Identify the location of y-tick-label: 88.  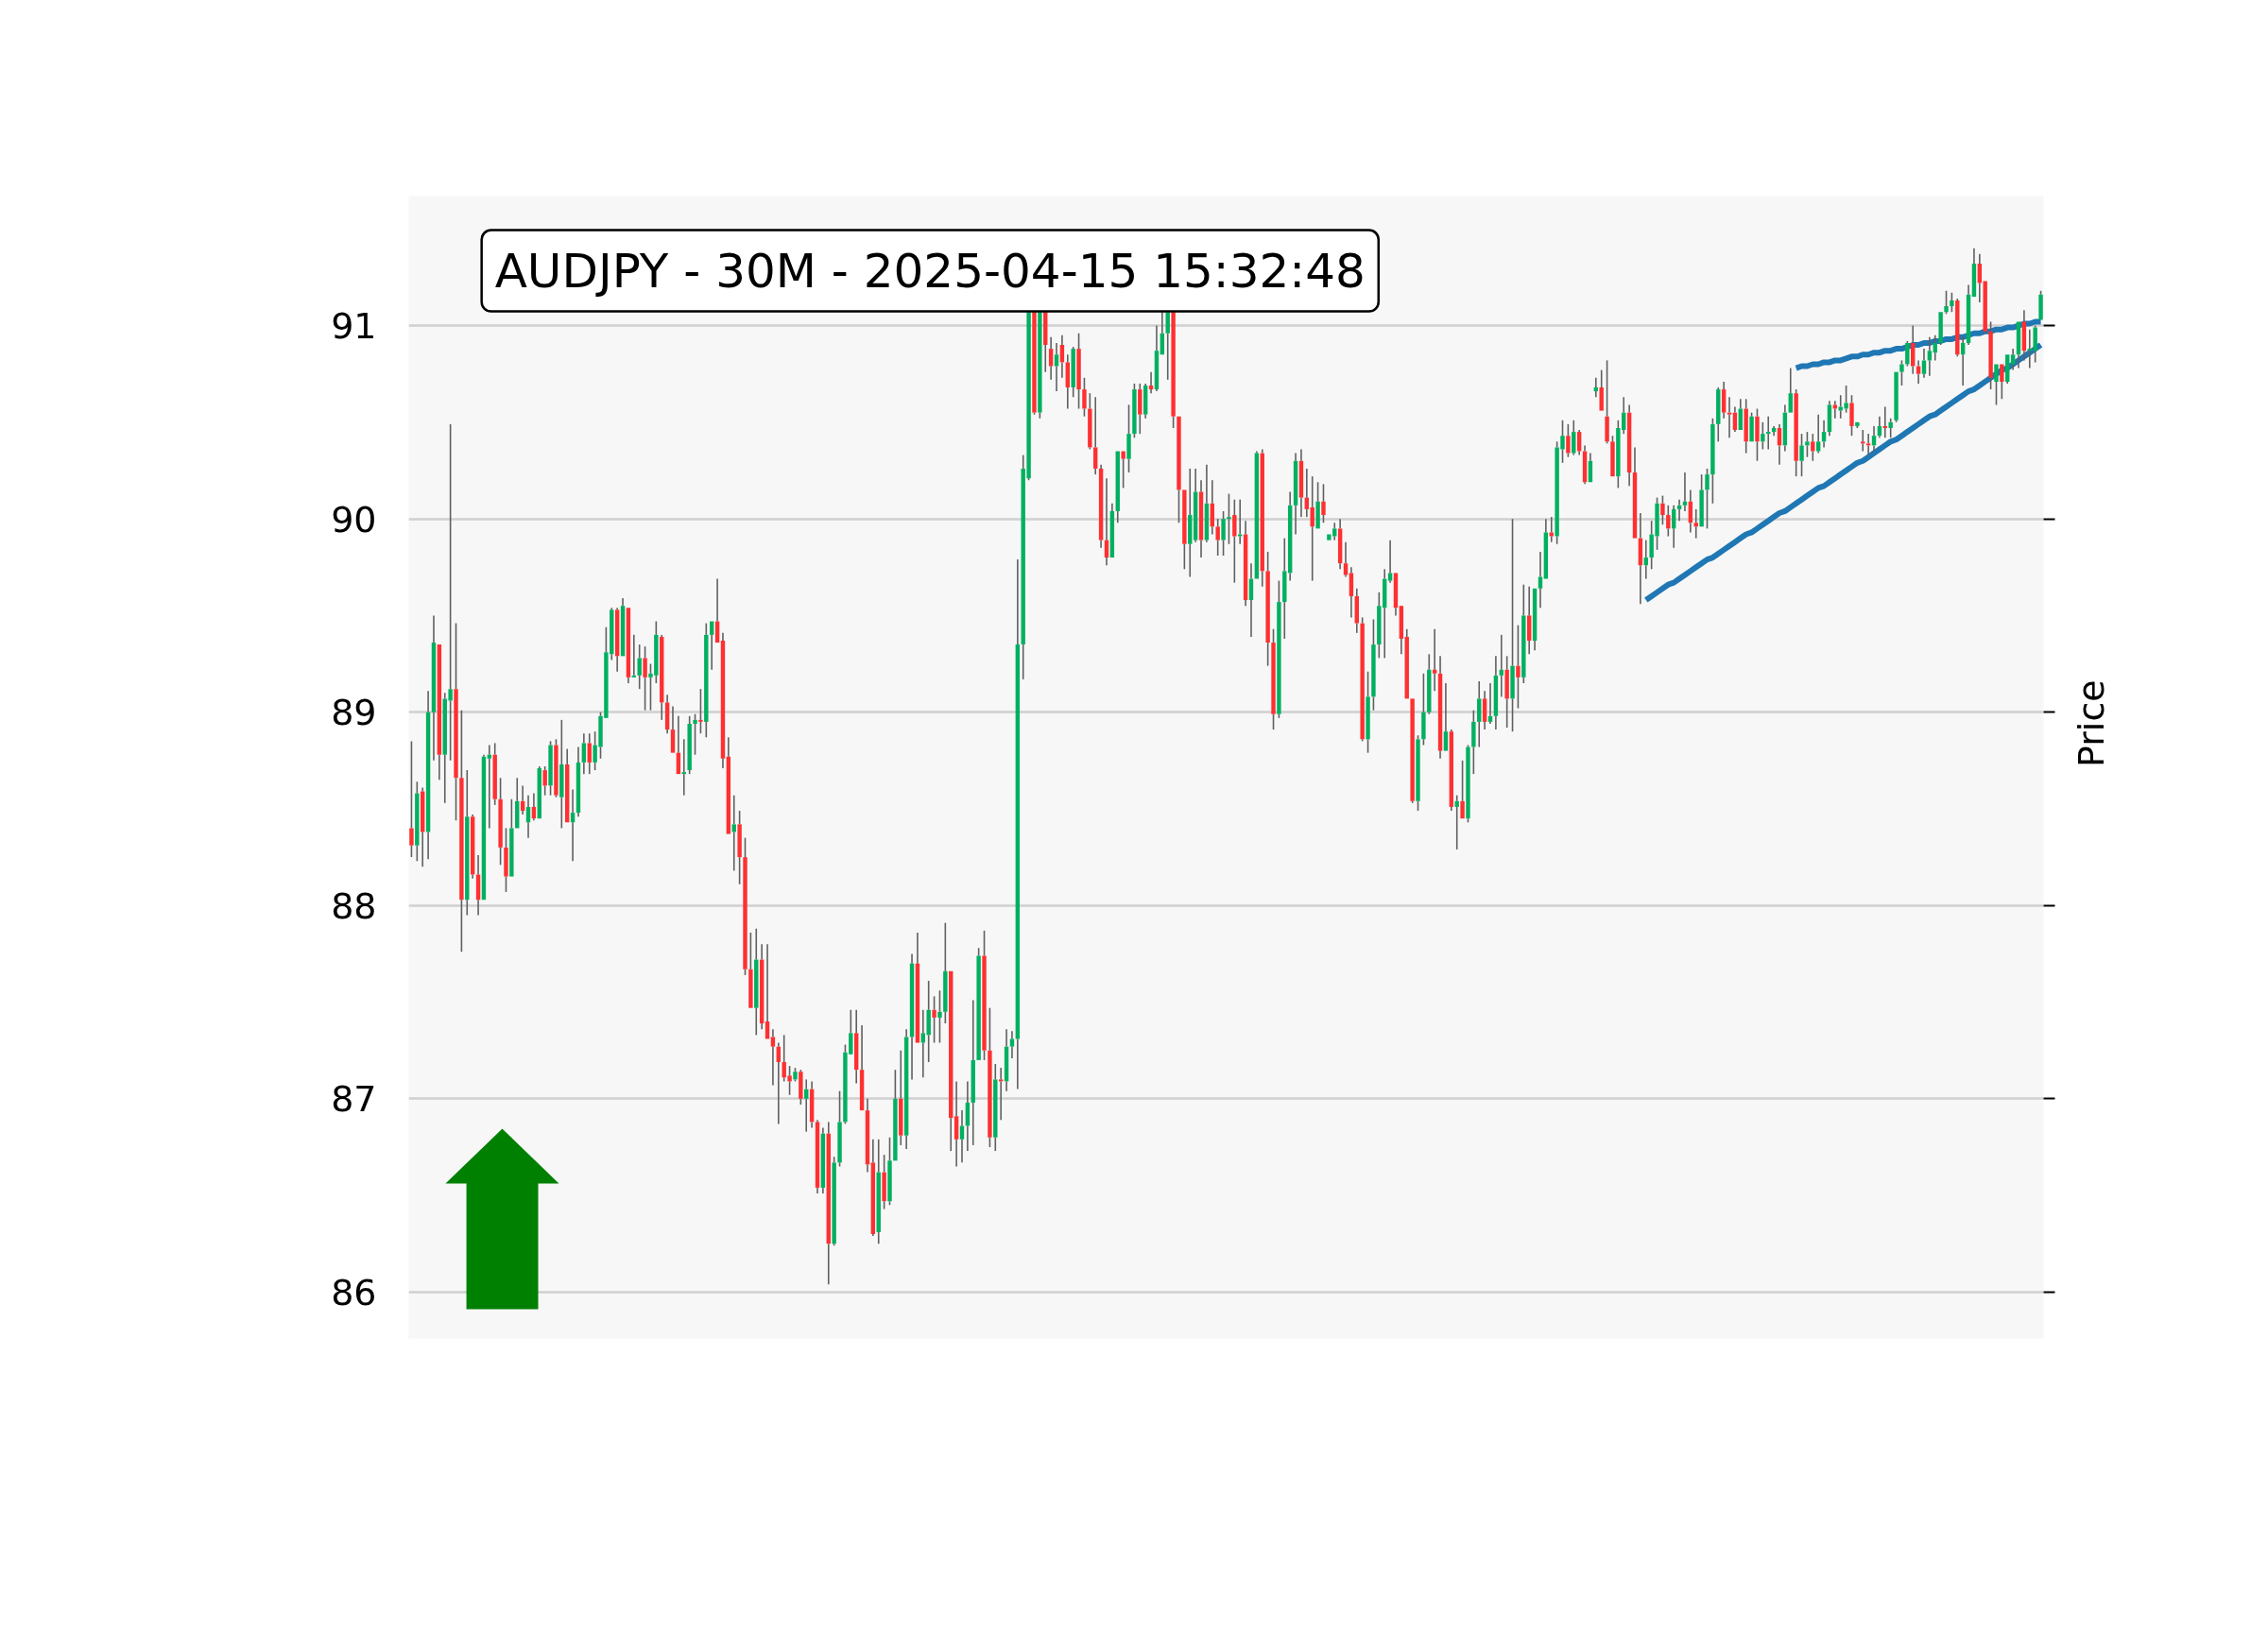
(354, 906).